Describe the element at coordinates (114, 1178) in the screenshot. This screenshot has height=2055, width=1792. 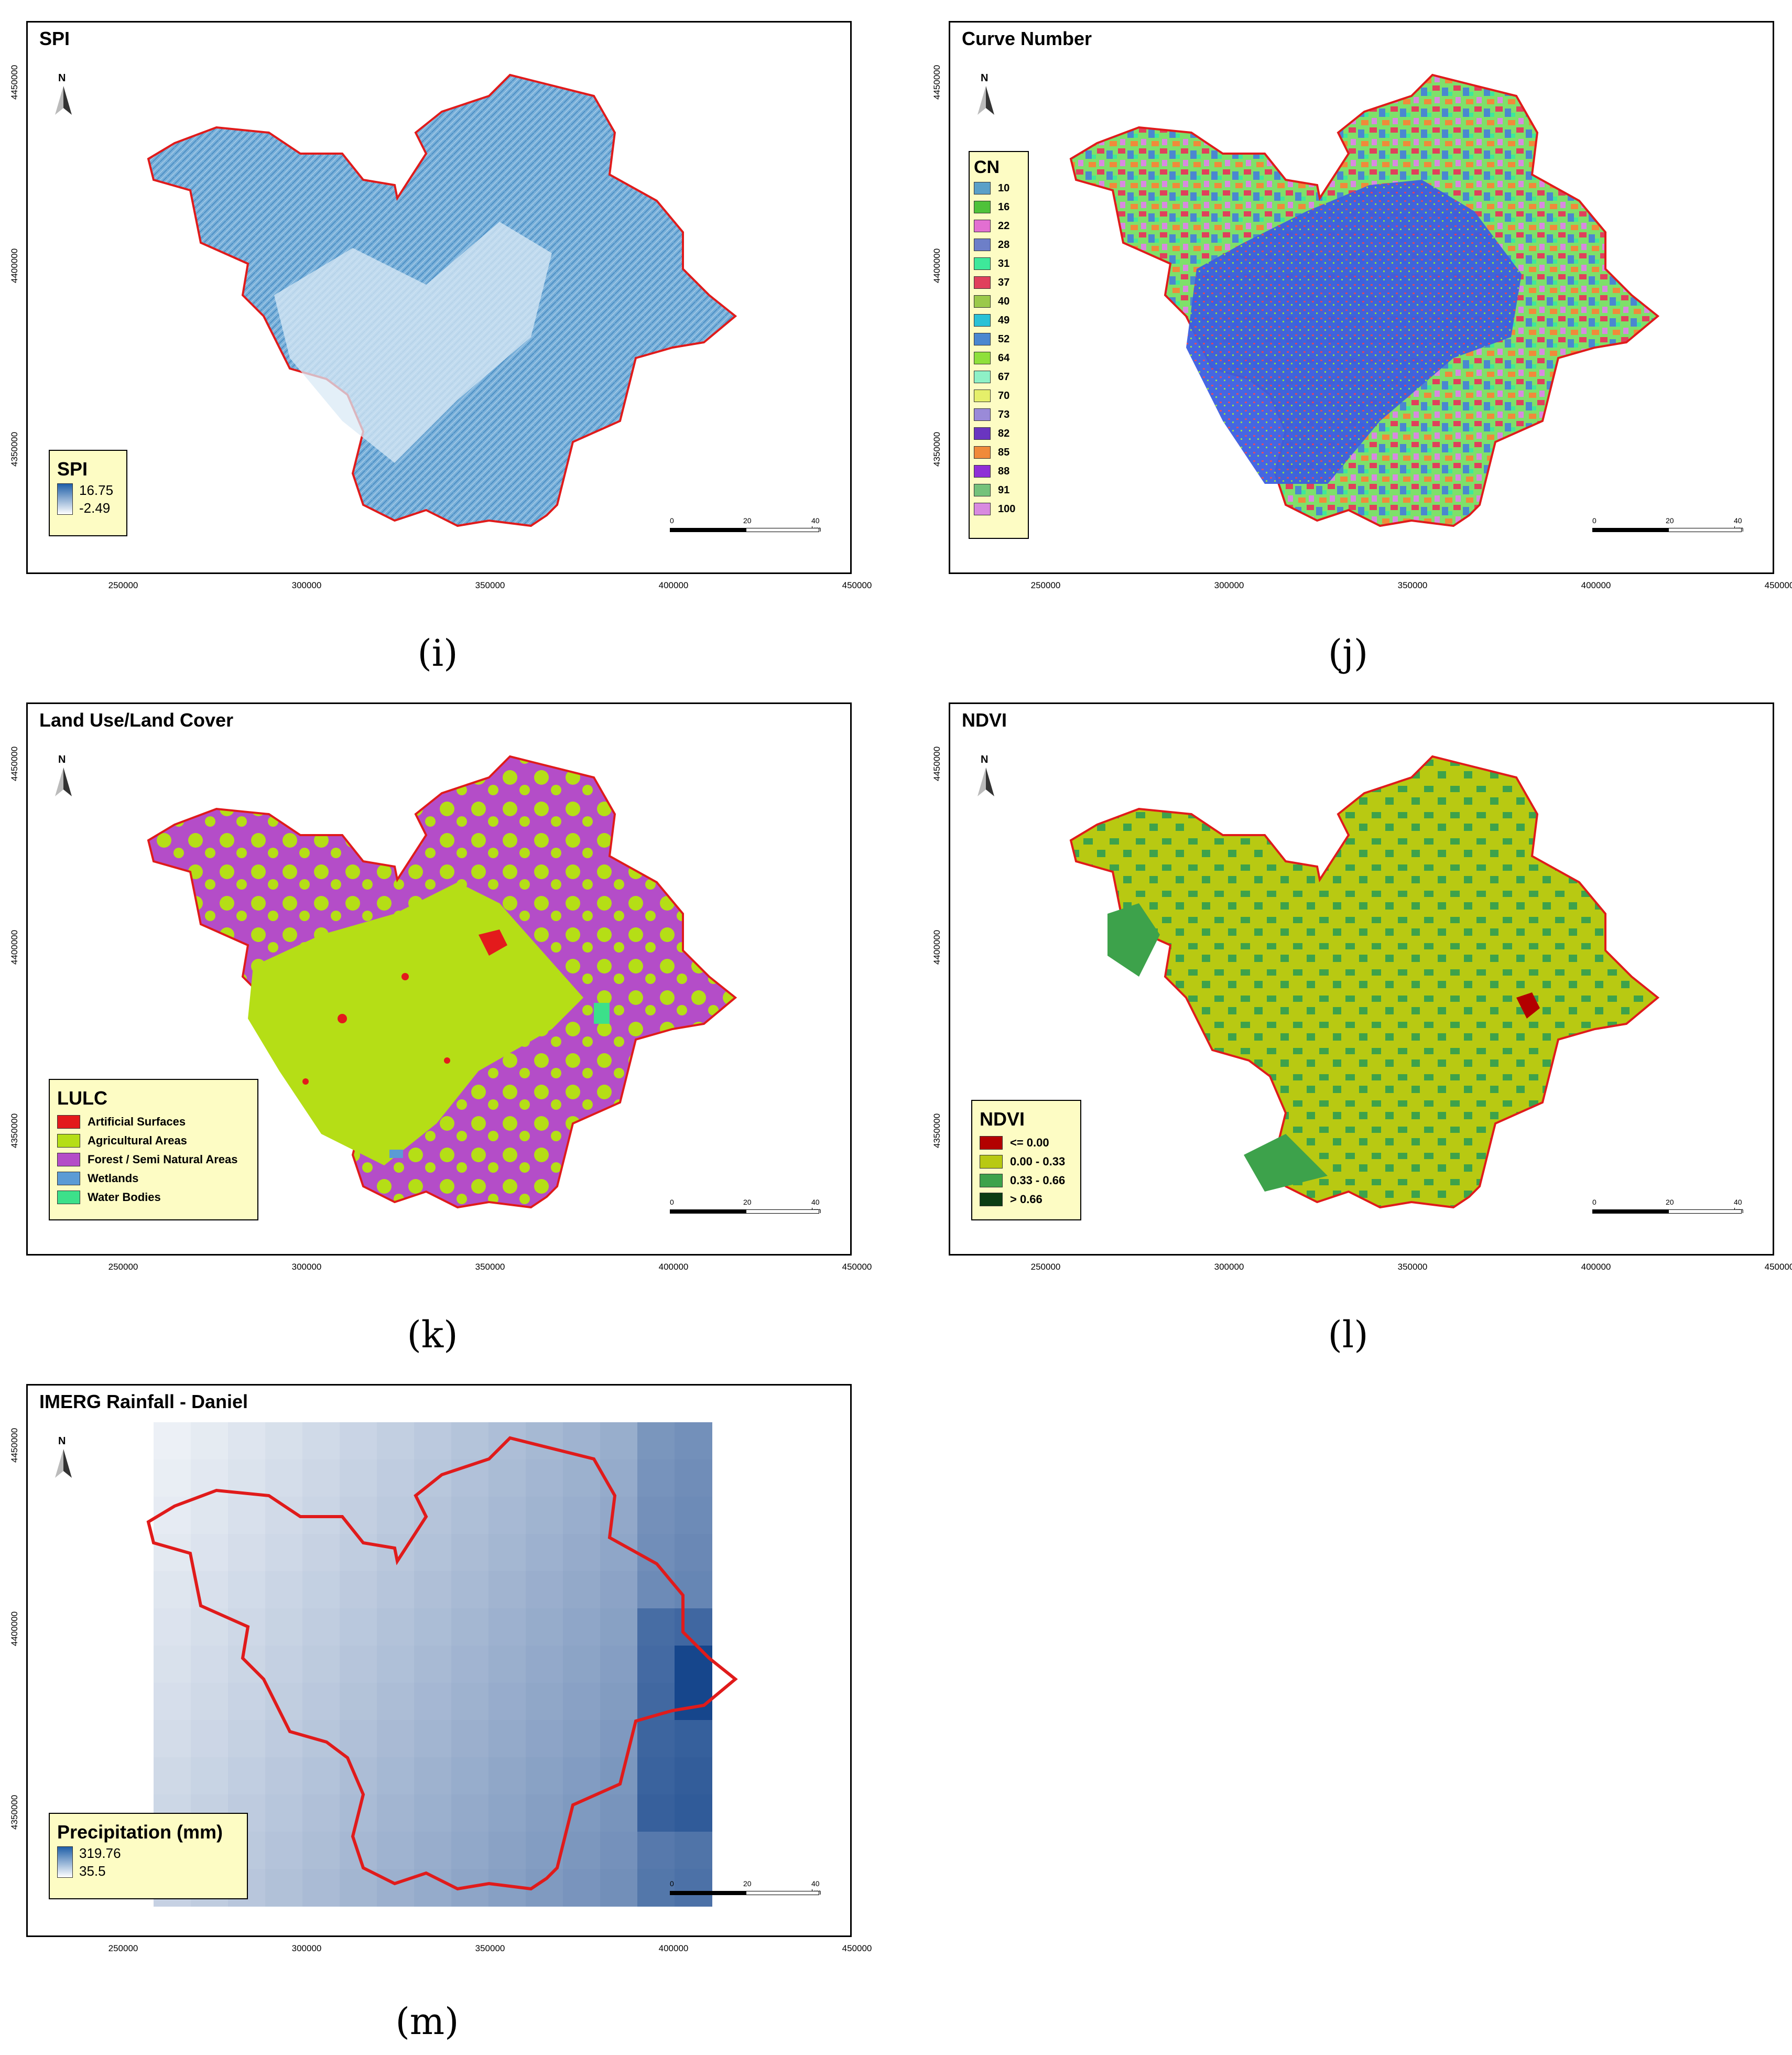
I see `legend-label: Wetlands` at that location.